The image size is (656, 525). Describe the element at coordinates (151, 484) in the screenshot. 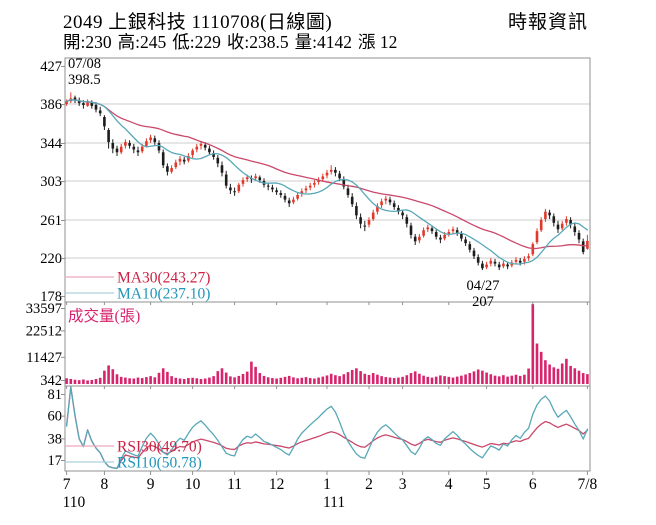

I see `svg-text: 9` at that location.